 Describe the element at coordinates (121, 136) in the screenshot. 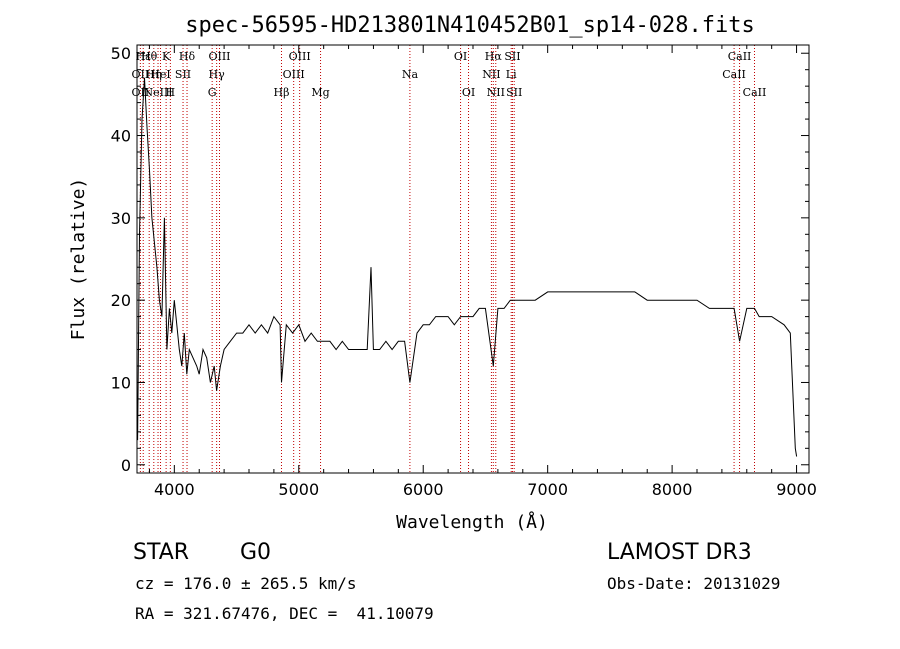

I see `y-tick-label: 40` at that location.